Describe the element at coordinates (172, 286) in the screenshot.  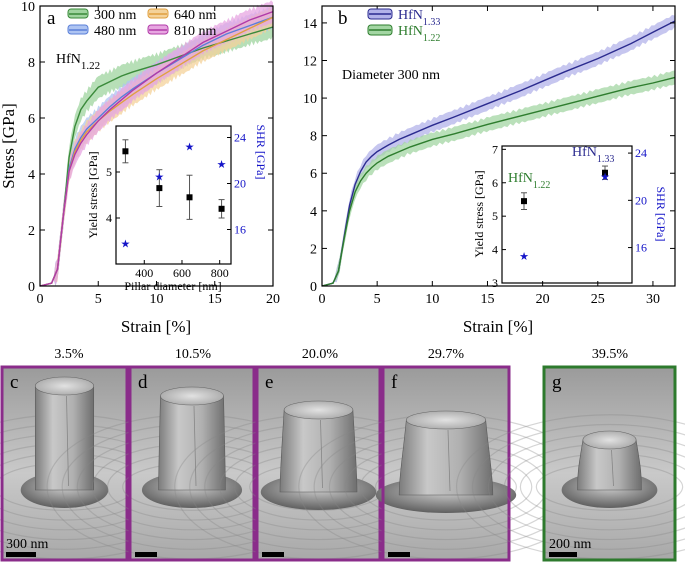
I see `panel-a-inset-xlabel: Pillar diameter [nm]` at that location.